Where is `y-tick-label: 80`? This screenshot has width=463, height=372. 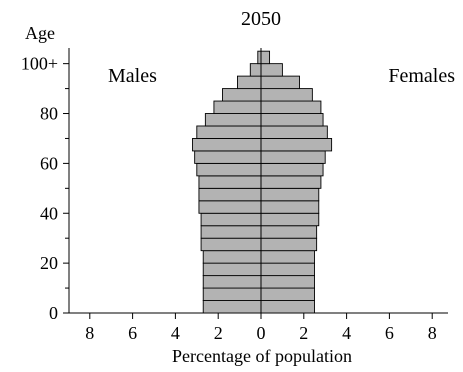
y-tick-label: 80 is located at coordinates (49, 114).